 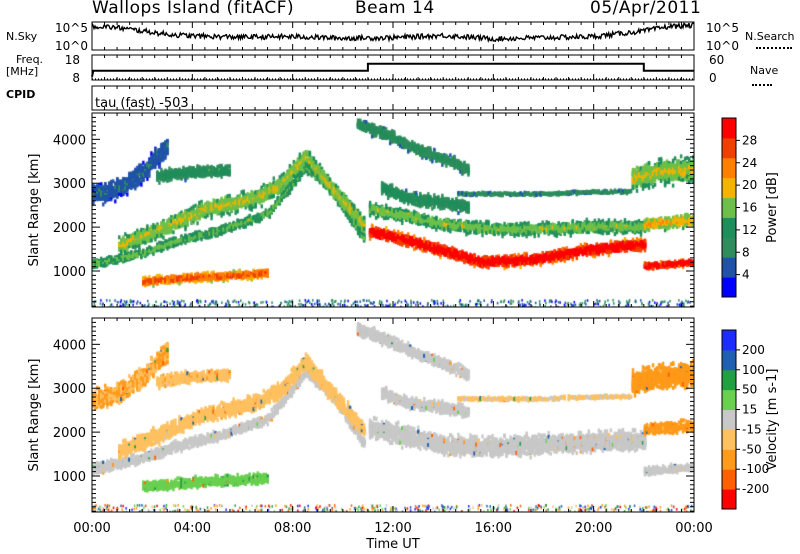 What do you see at coordinates (22, 36) in the screenshot?
I see `nsky-label: N.Sky` at bounding box center [22, 36].